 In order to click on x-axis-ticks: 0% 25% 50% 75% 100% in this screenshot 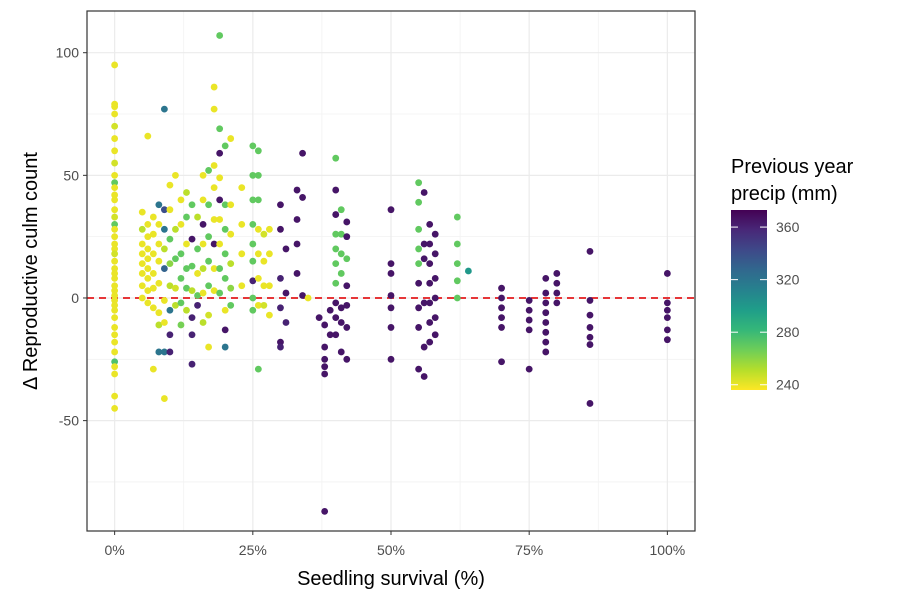, I will do `click(395, 544)`.